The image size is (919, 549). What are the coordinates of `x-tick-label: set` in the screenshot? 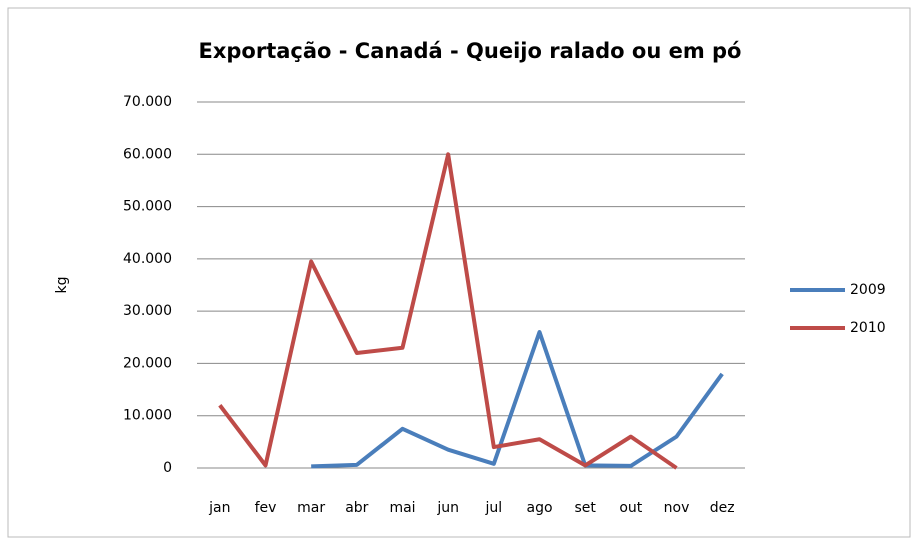 It's located at (585, 508).